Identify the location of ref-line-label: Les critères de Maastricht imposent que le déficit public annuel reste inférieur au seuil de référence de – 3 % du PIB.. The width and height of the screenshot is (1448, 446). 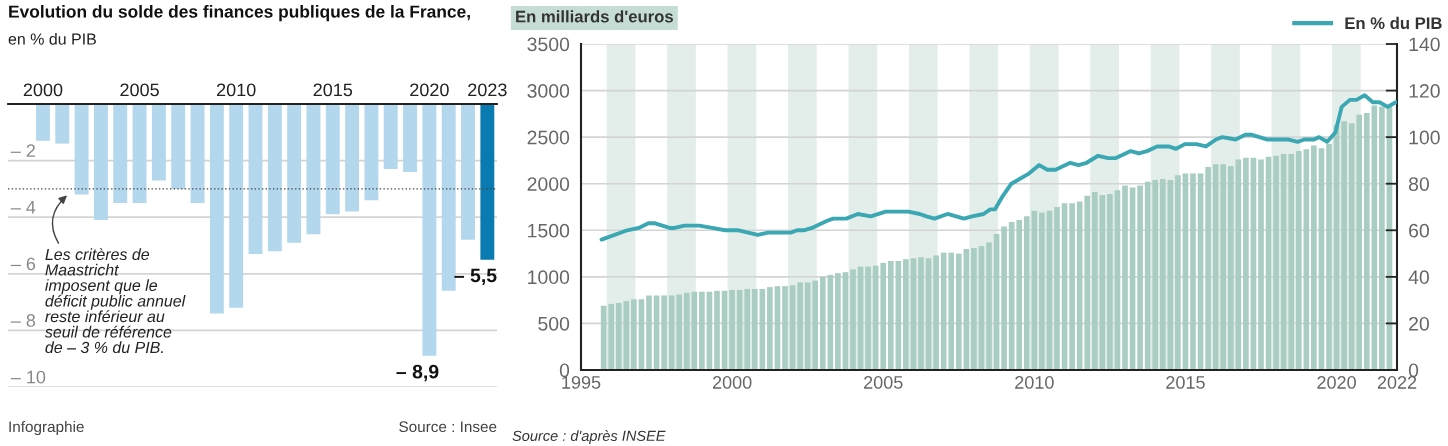
(115, 301).